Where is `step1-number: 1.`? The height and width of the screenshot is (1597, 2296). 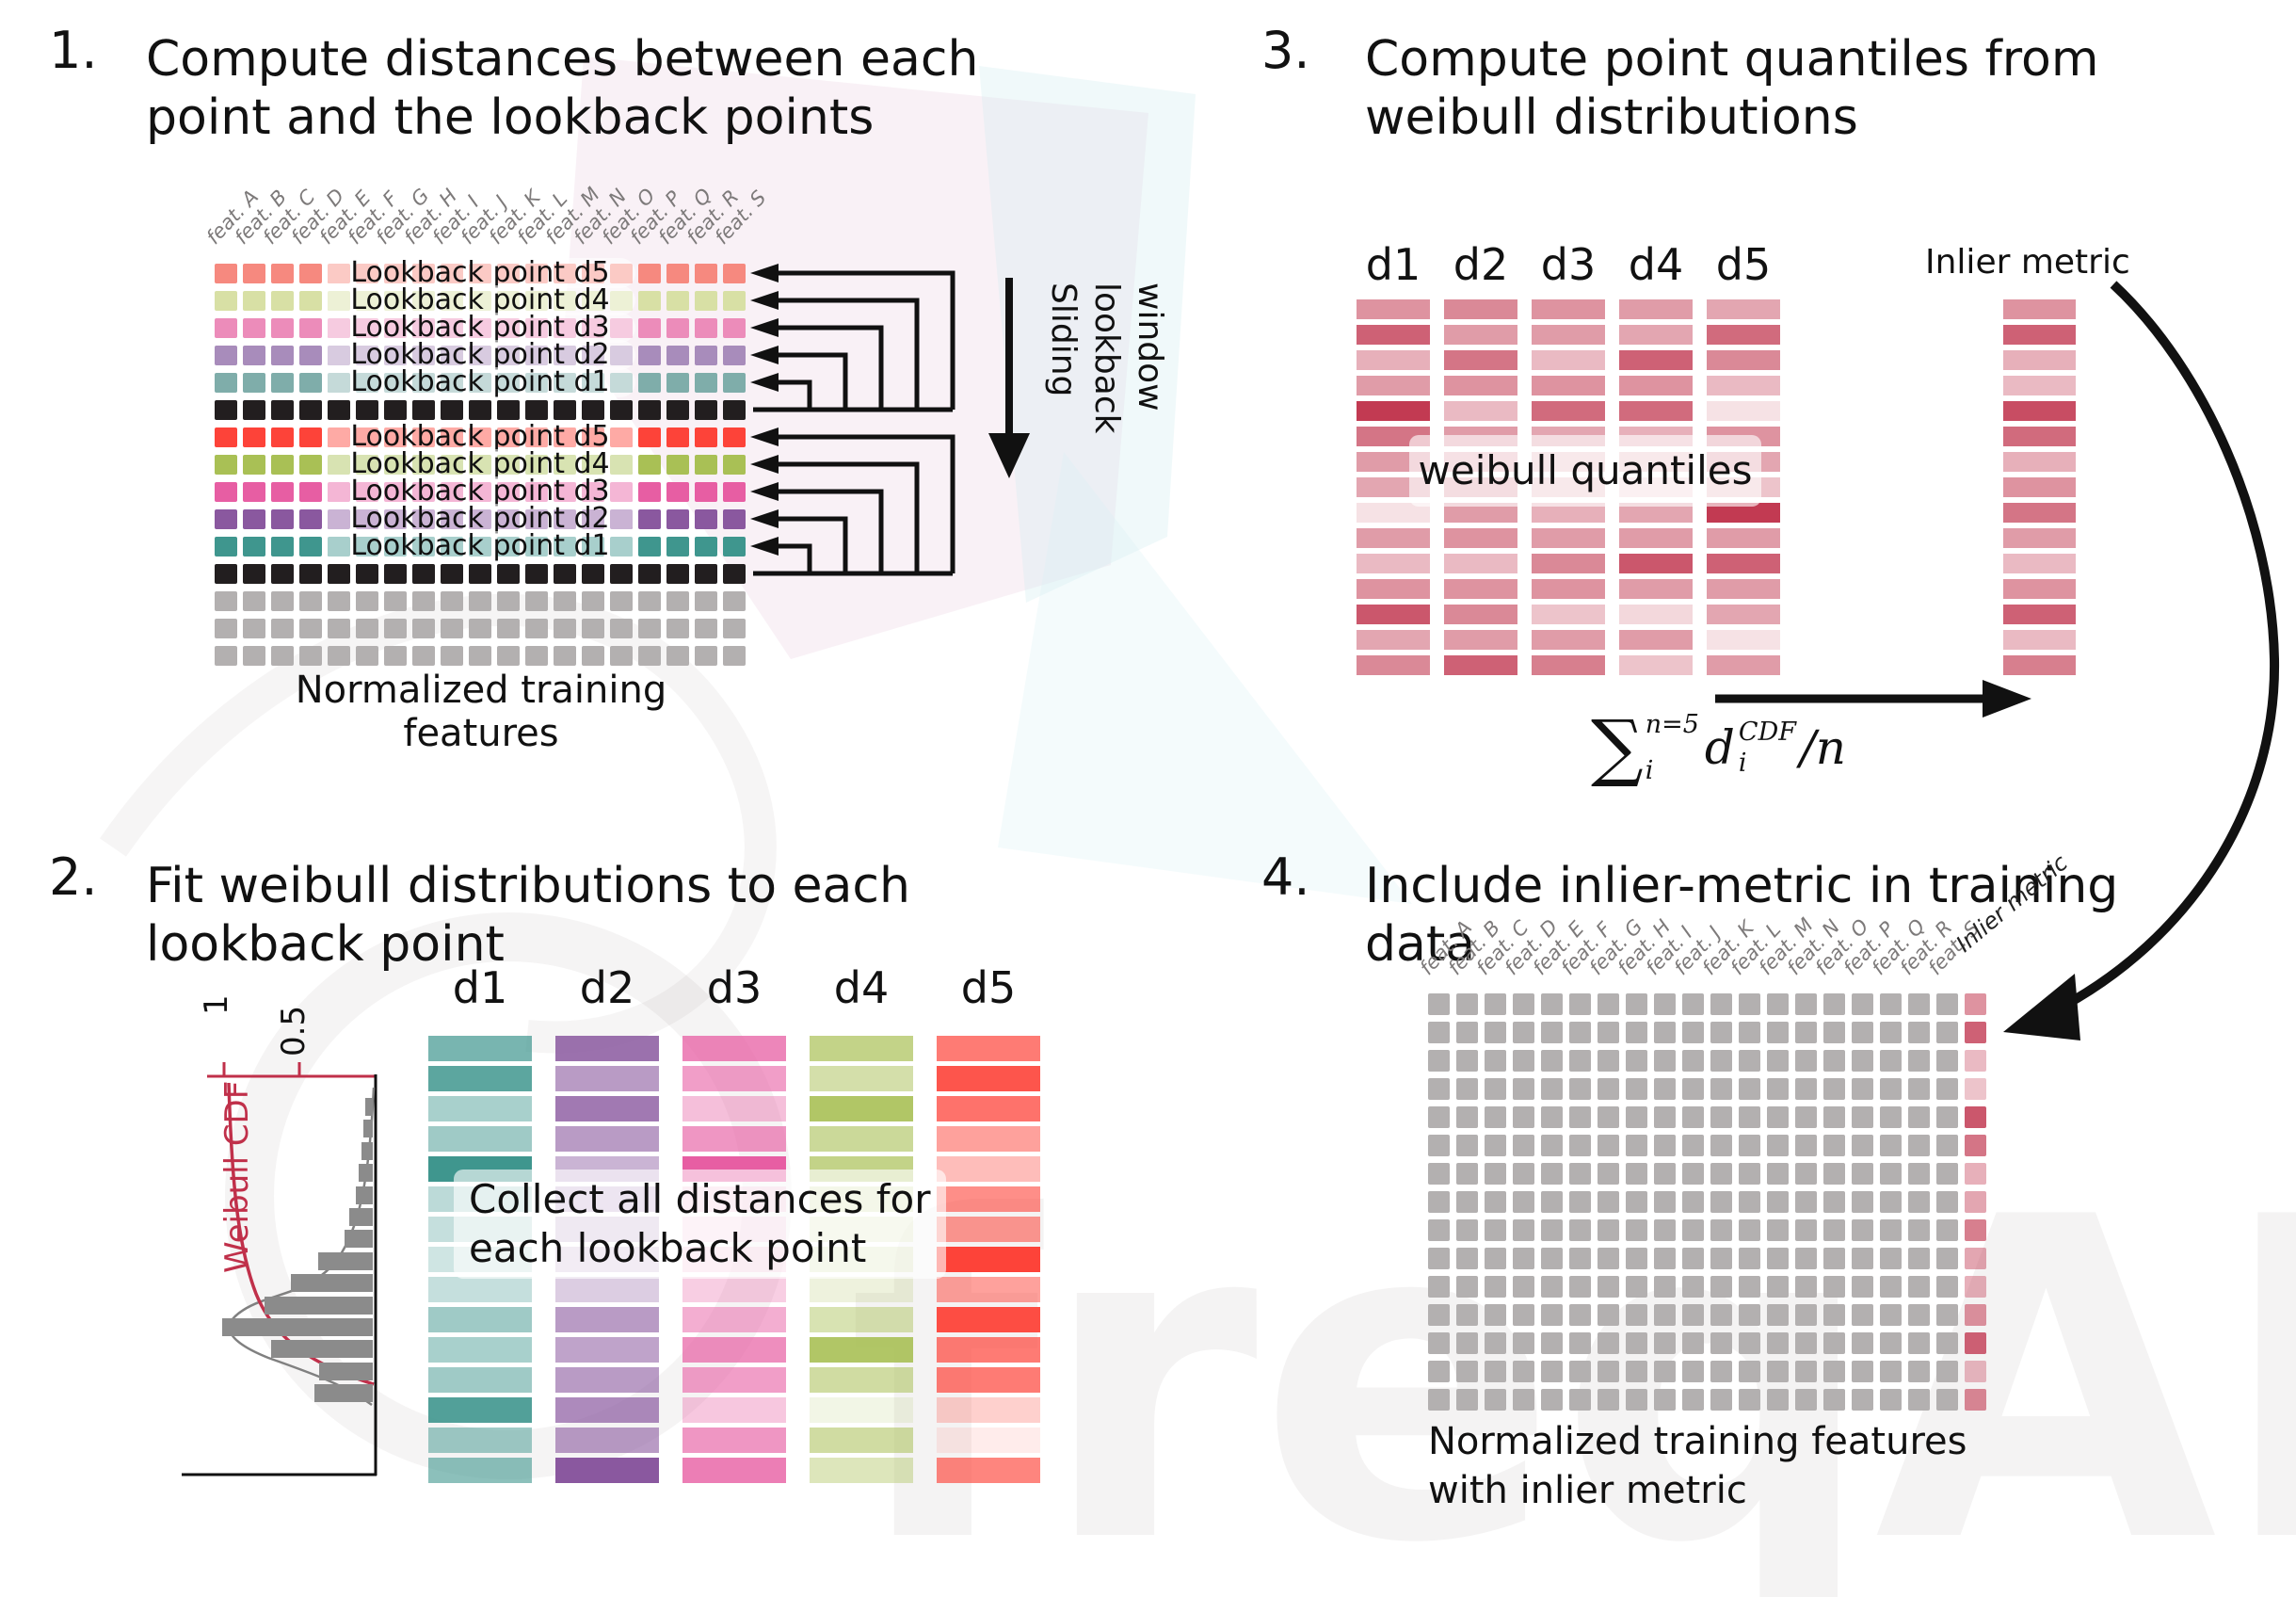
step1-number: 1. is located at coordinates (73, 50).